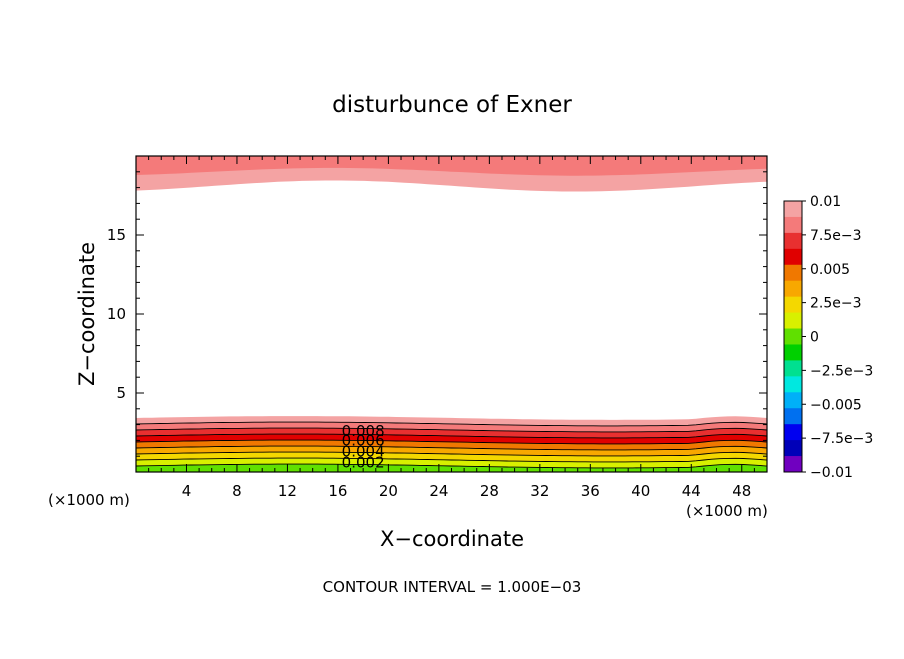 This screenshot has height=659, width=904. Describe the element at coordinates (363, 431) in the screenshot. I see `contour-label: 0.008` at that location.